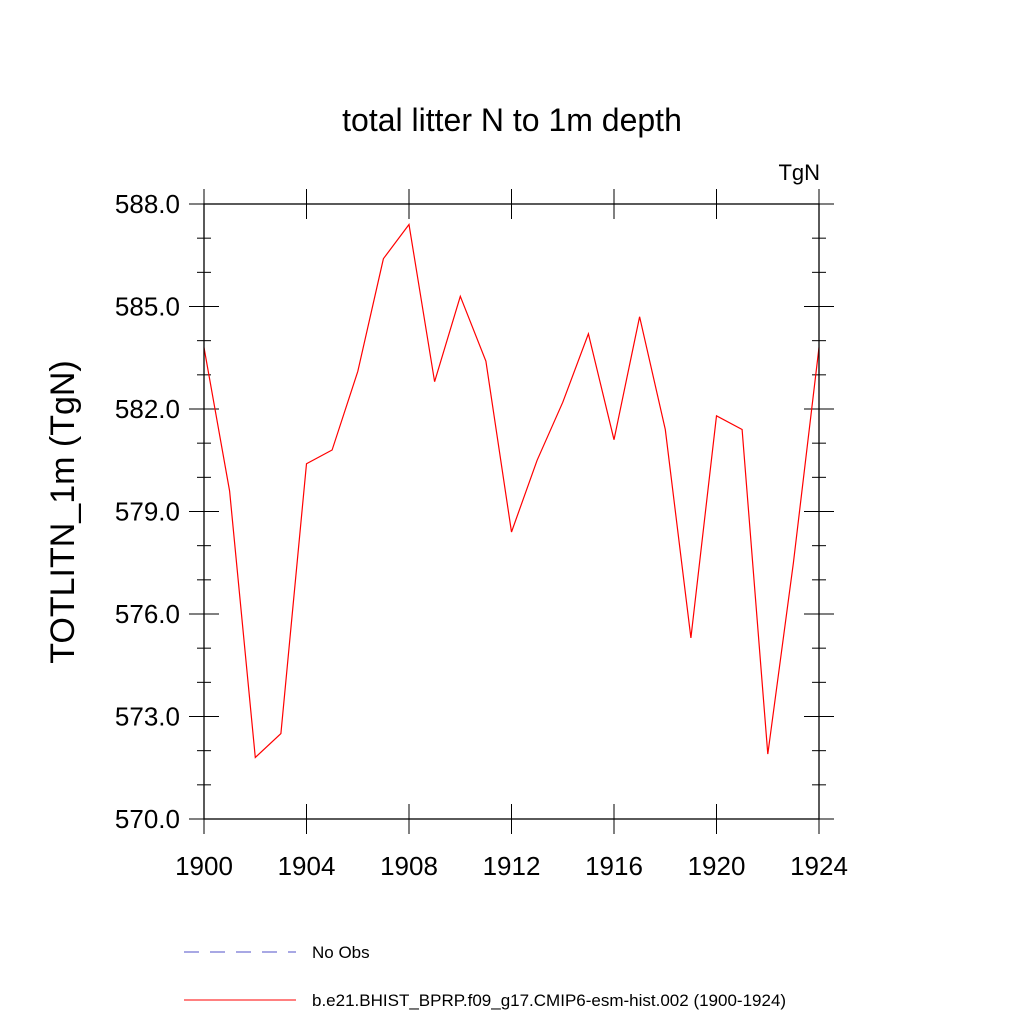  I want to click on y-tick-label: 588.0, so click(147, 204).